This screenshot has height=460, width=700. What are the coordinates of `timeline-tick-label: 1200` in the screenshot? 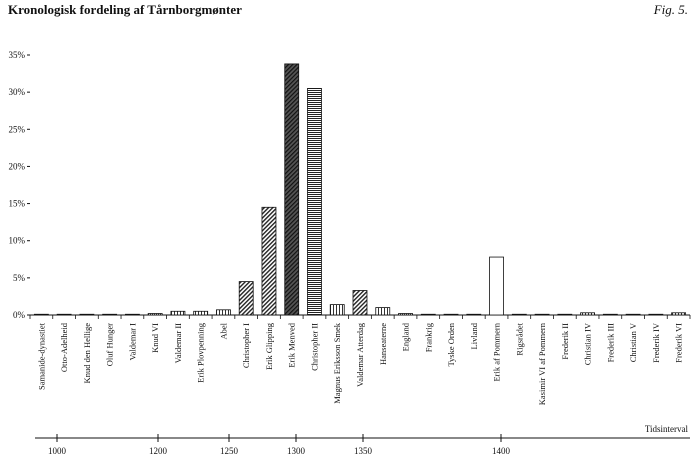 It's located at (158, 451).